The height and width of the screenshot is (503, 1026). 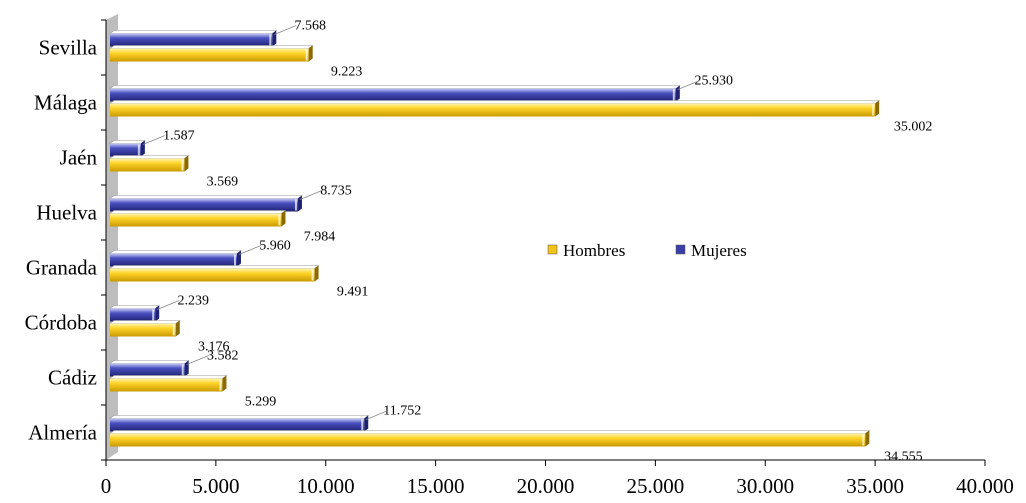 I want to click on legend-label: Hombres, so click(x=594, y=250).